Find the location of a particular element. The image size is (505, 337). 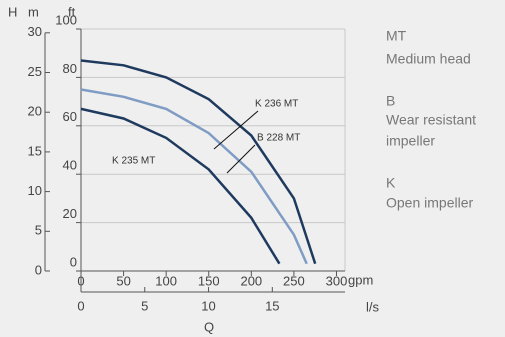

y-tick-label: 20 is located at coordinates (70, 213).